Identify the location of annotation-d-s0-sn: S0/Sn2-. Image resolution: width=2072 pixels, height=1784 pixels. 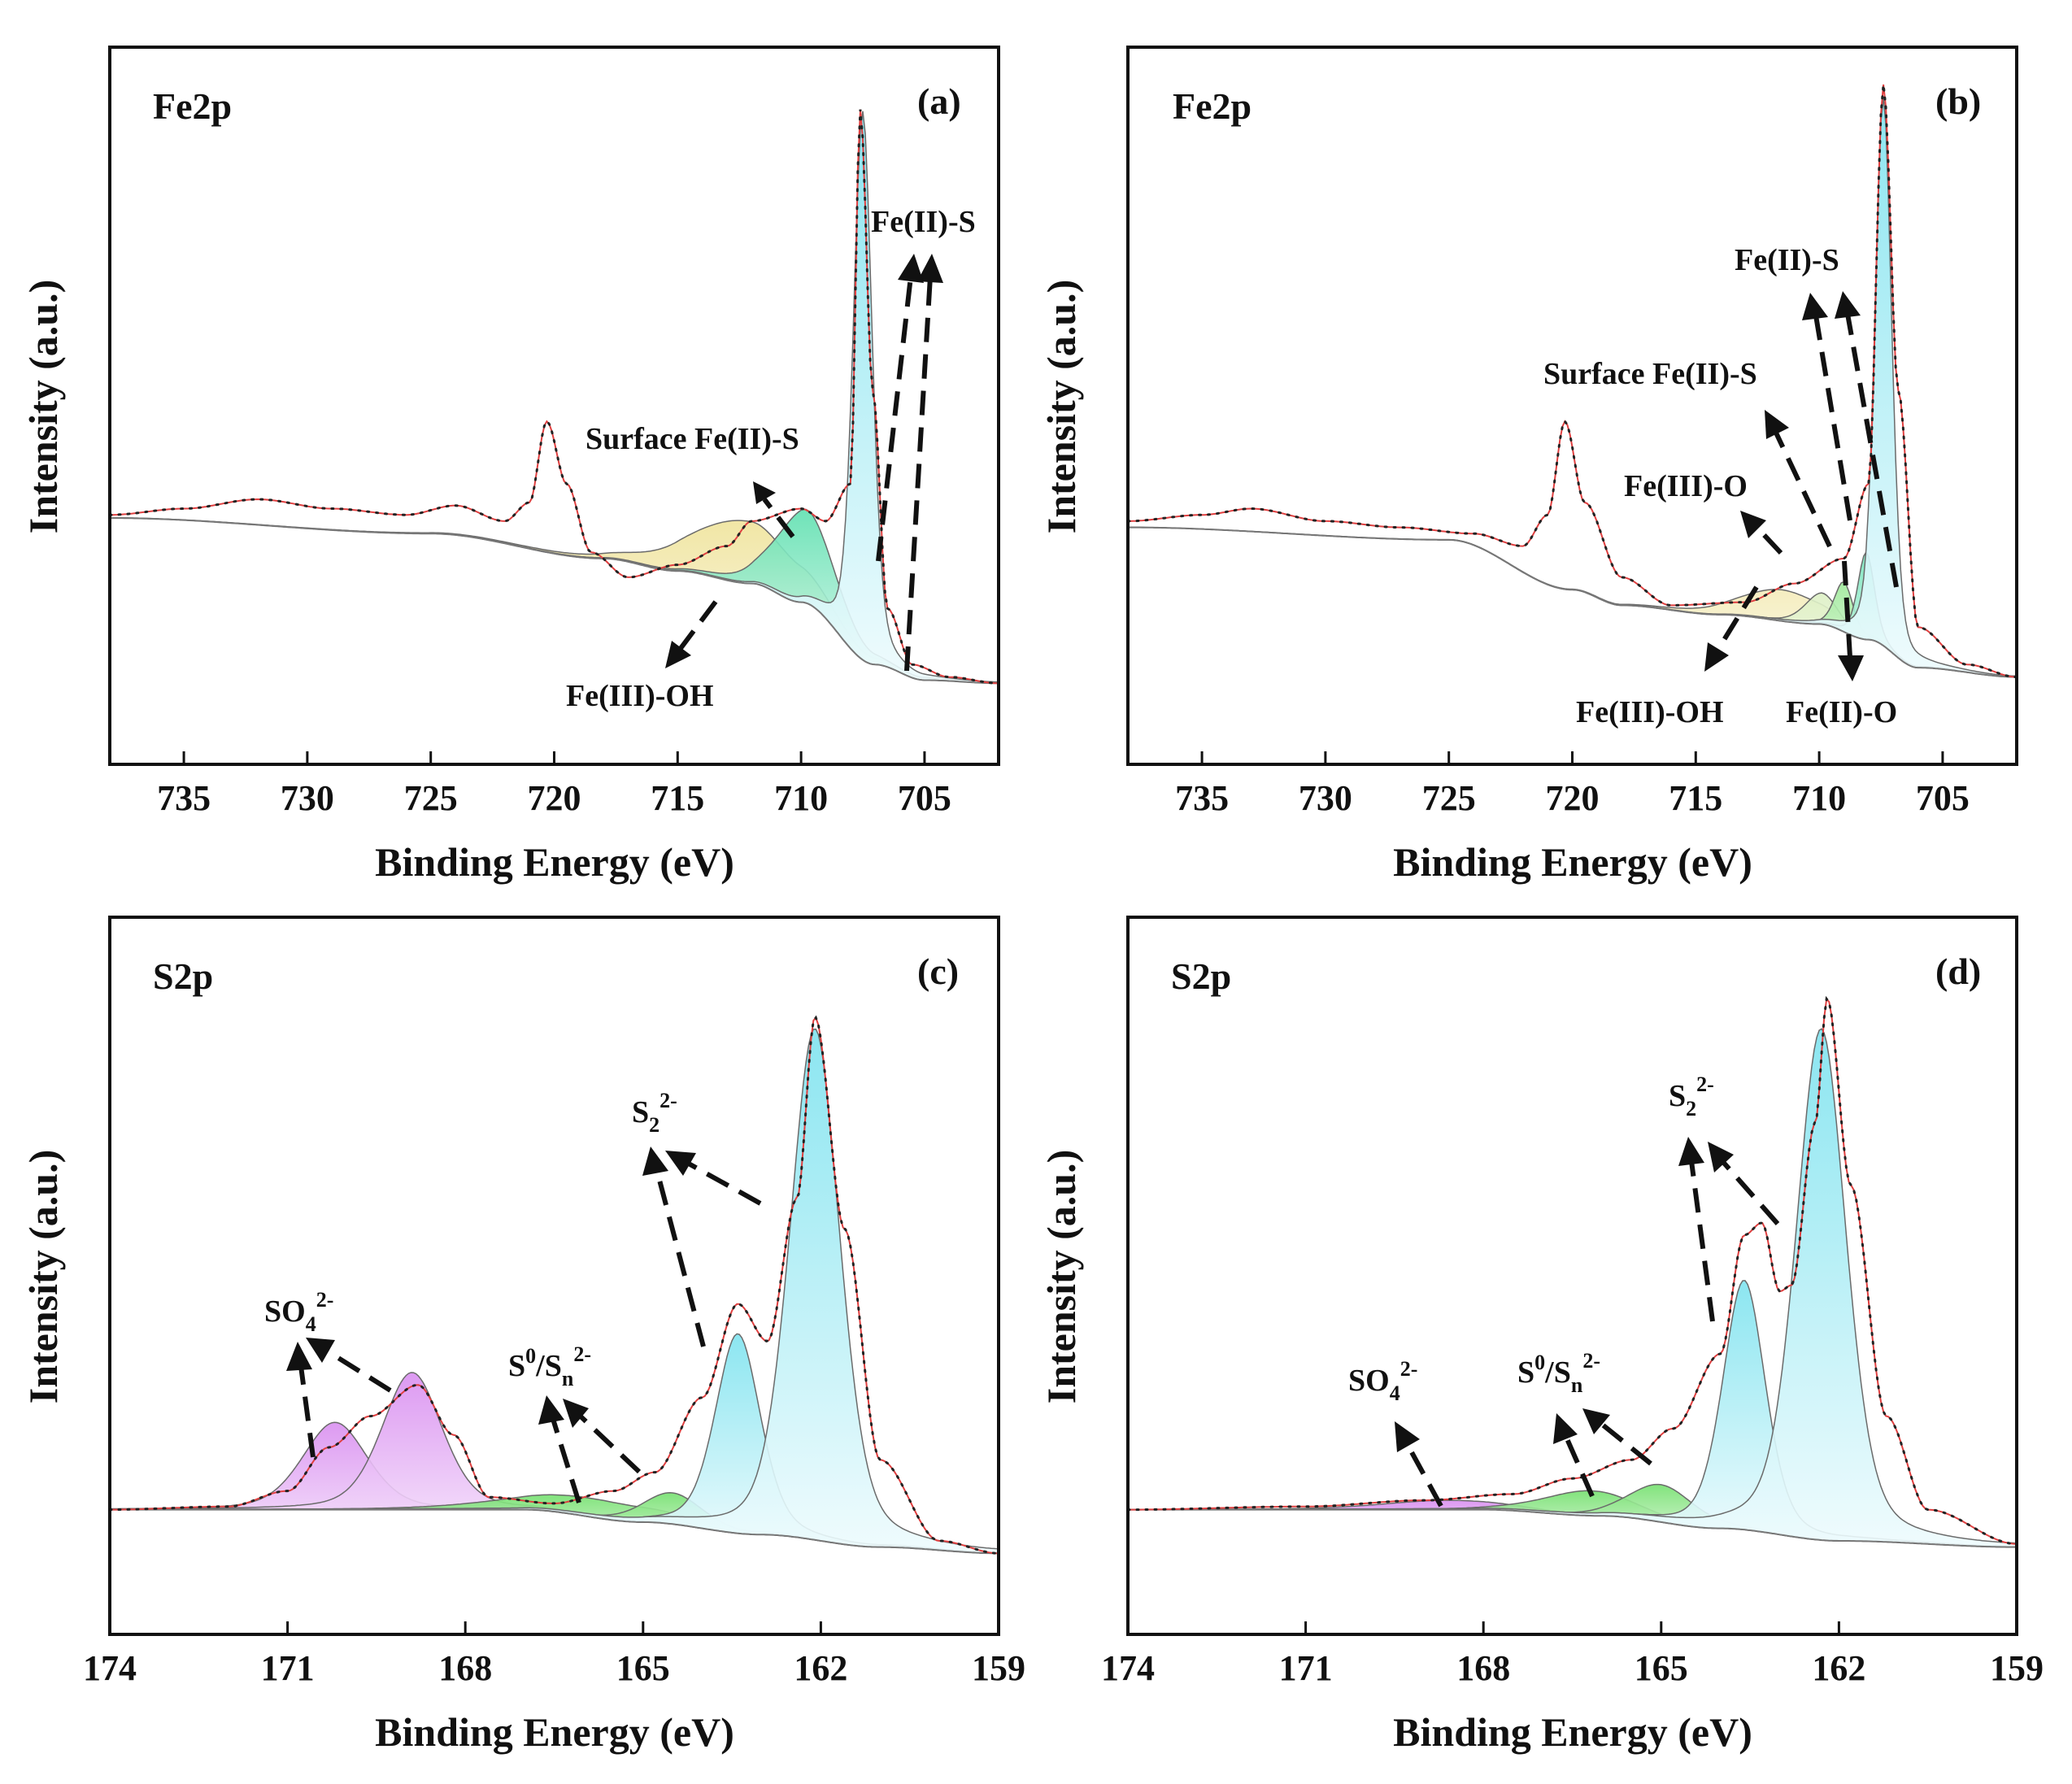
(1559, 1373).